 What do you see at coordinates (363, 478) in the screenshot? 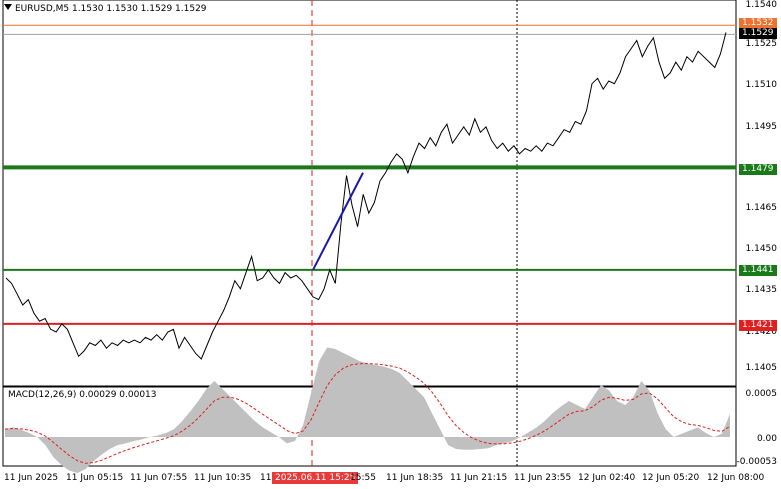
I see `time-tick: 15:55` at bounding box center [363, 478].